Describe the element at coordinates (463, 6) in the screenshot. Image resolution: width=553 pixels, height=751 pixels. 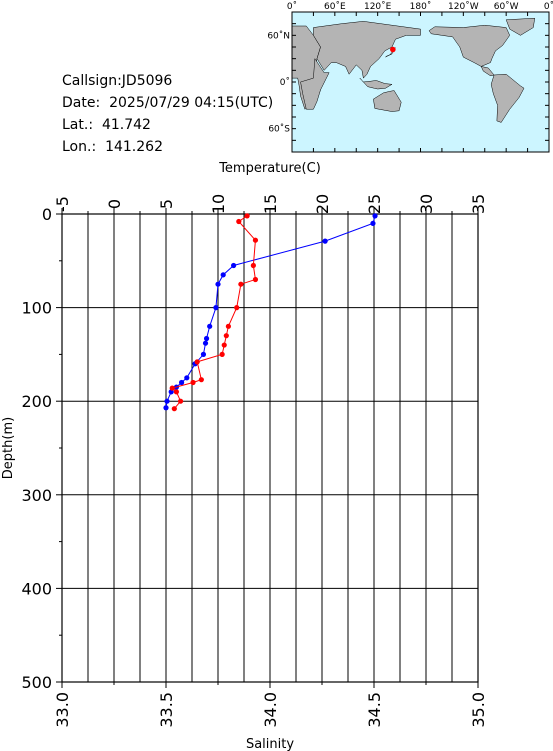
I see `map-lon-label: 120˚W` at that location.